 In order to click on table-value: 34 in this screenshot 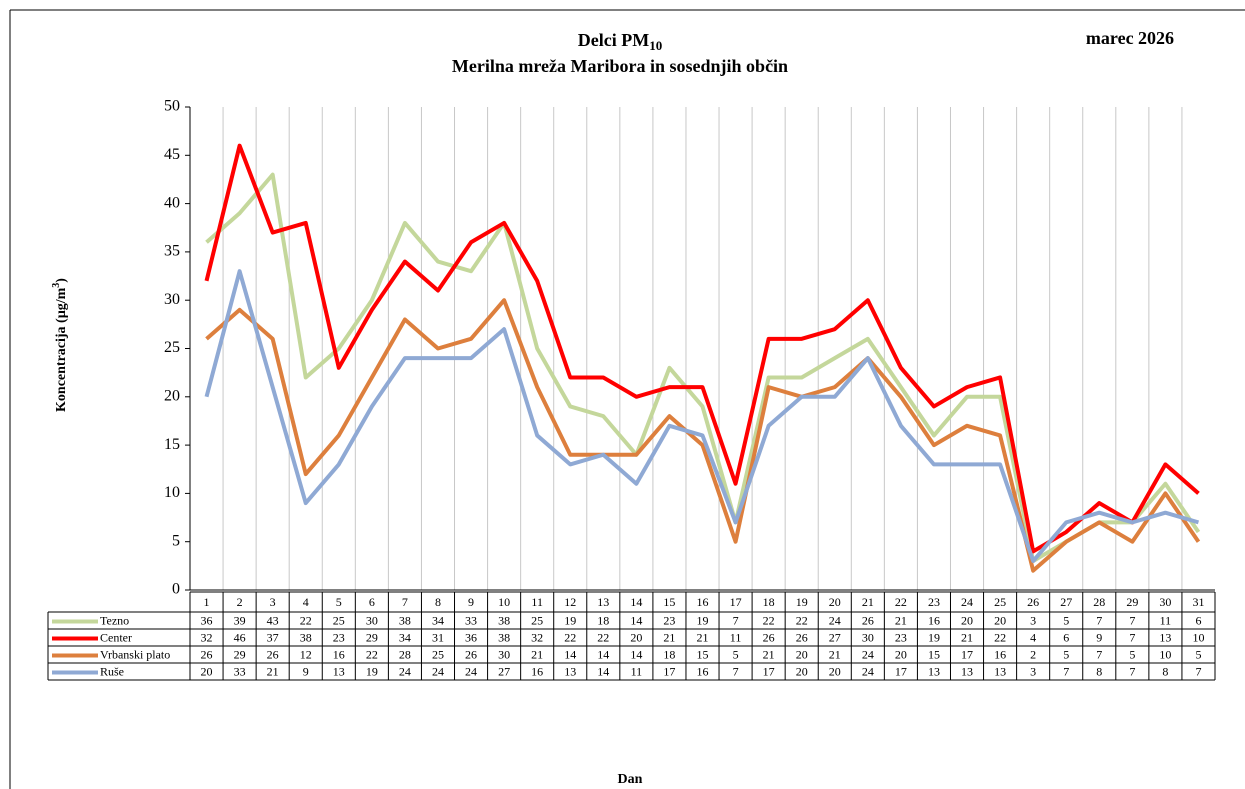, I will do `click(405, 637)`.